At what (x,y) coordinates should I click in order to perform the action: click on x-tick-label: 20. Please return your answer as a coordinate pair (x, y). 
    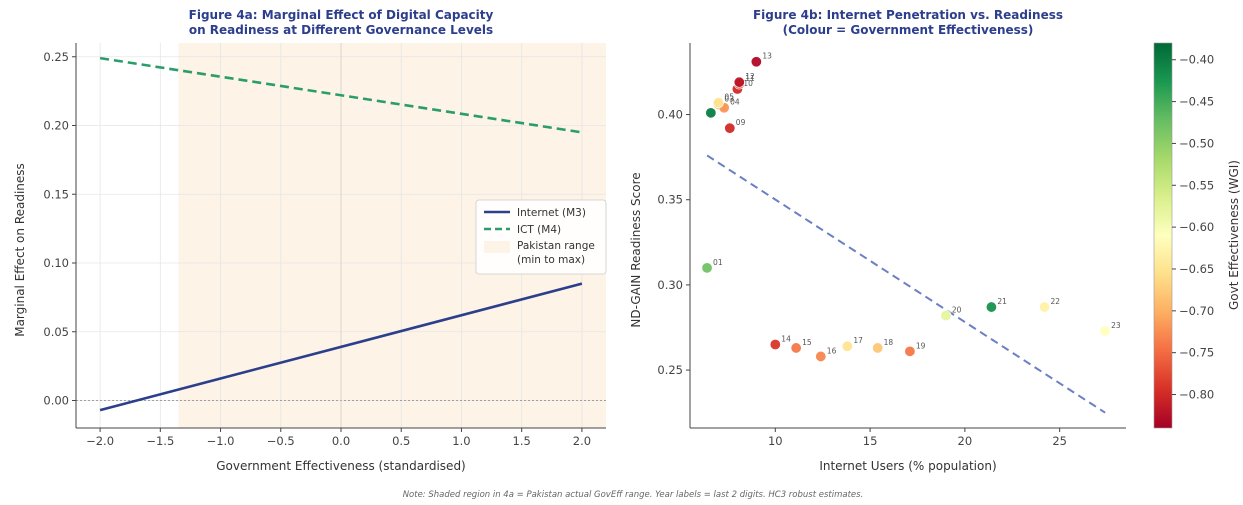
    Looking at the image, I should click on (965, 441).